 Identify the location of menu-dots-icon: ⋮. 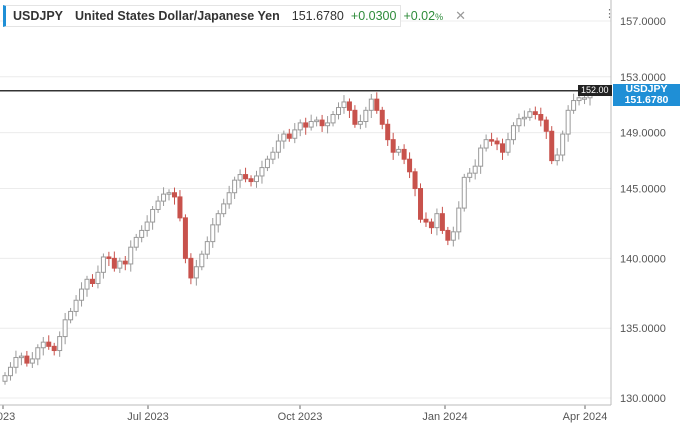
(609, 14).